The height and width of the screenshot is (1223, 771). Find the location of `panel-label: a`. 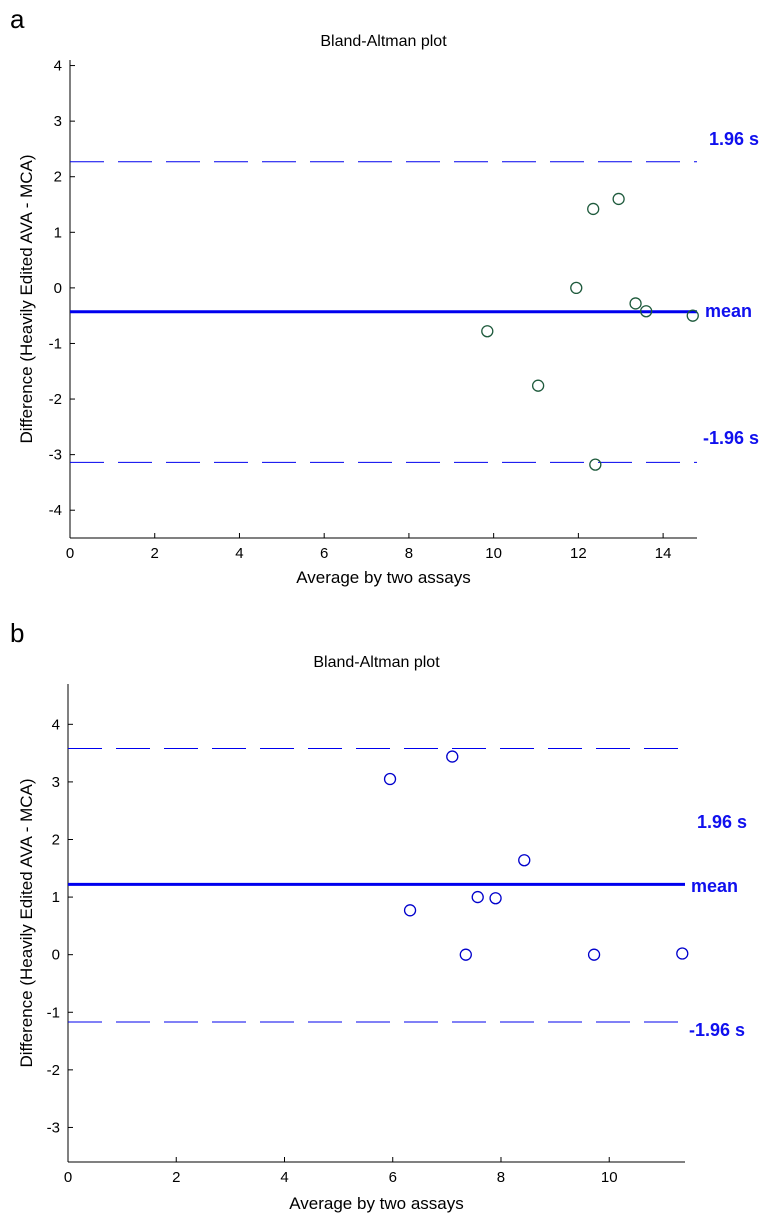

panel-label: a is located at coordinates (17, 19).